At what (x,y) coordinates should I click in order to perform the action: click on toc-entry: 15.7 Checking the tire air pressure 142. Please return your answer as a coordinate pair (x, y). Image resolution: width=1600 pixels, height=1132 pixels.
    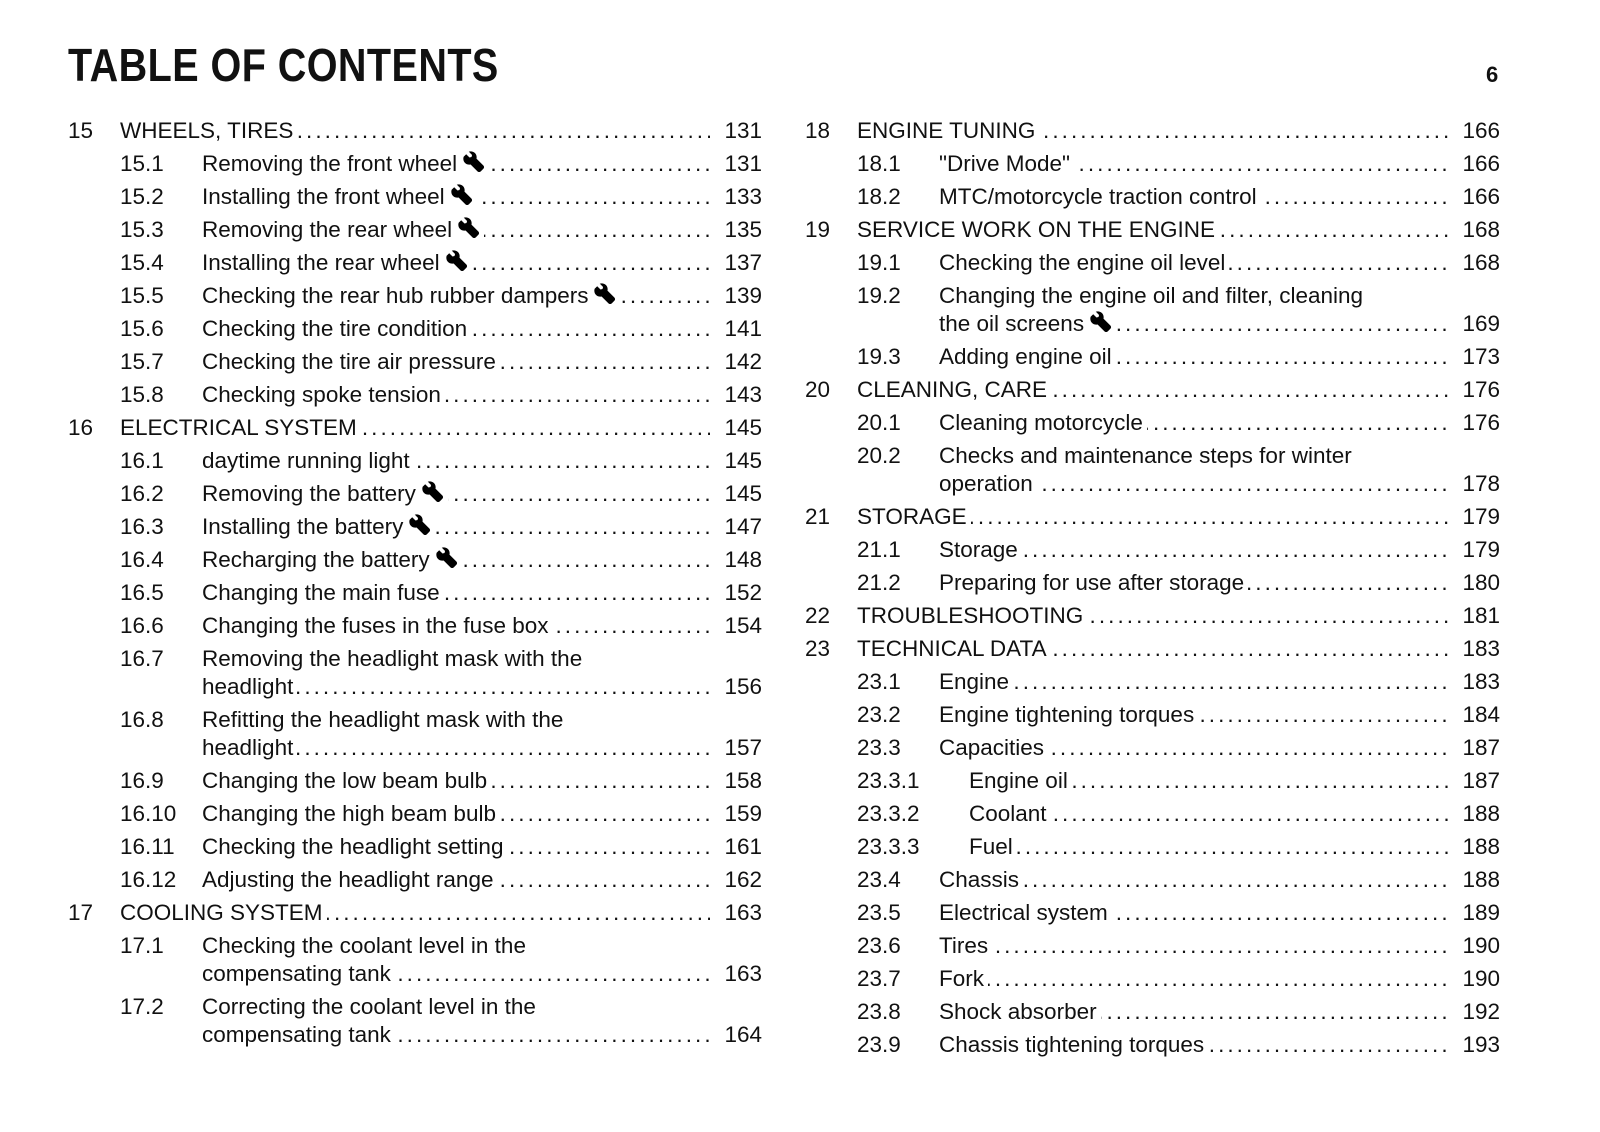
    Looking at the image, I should click on (415, 361).